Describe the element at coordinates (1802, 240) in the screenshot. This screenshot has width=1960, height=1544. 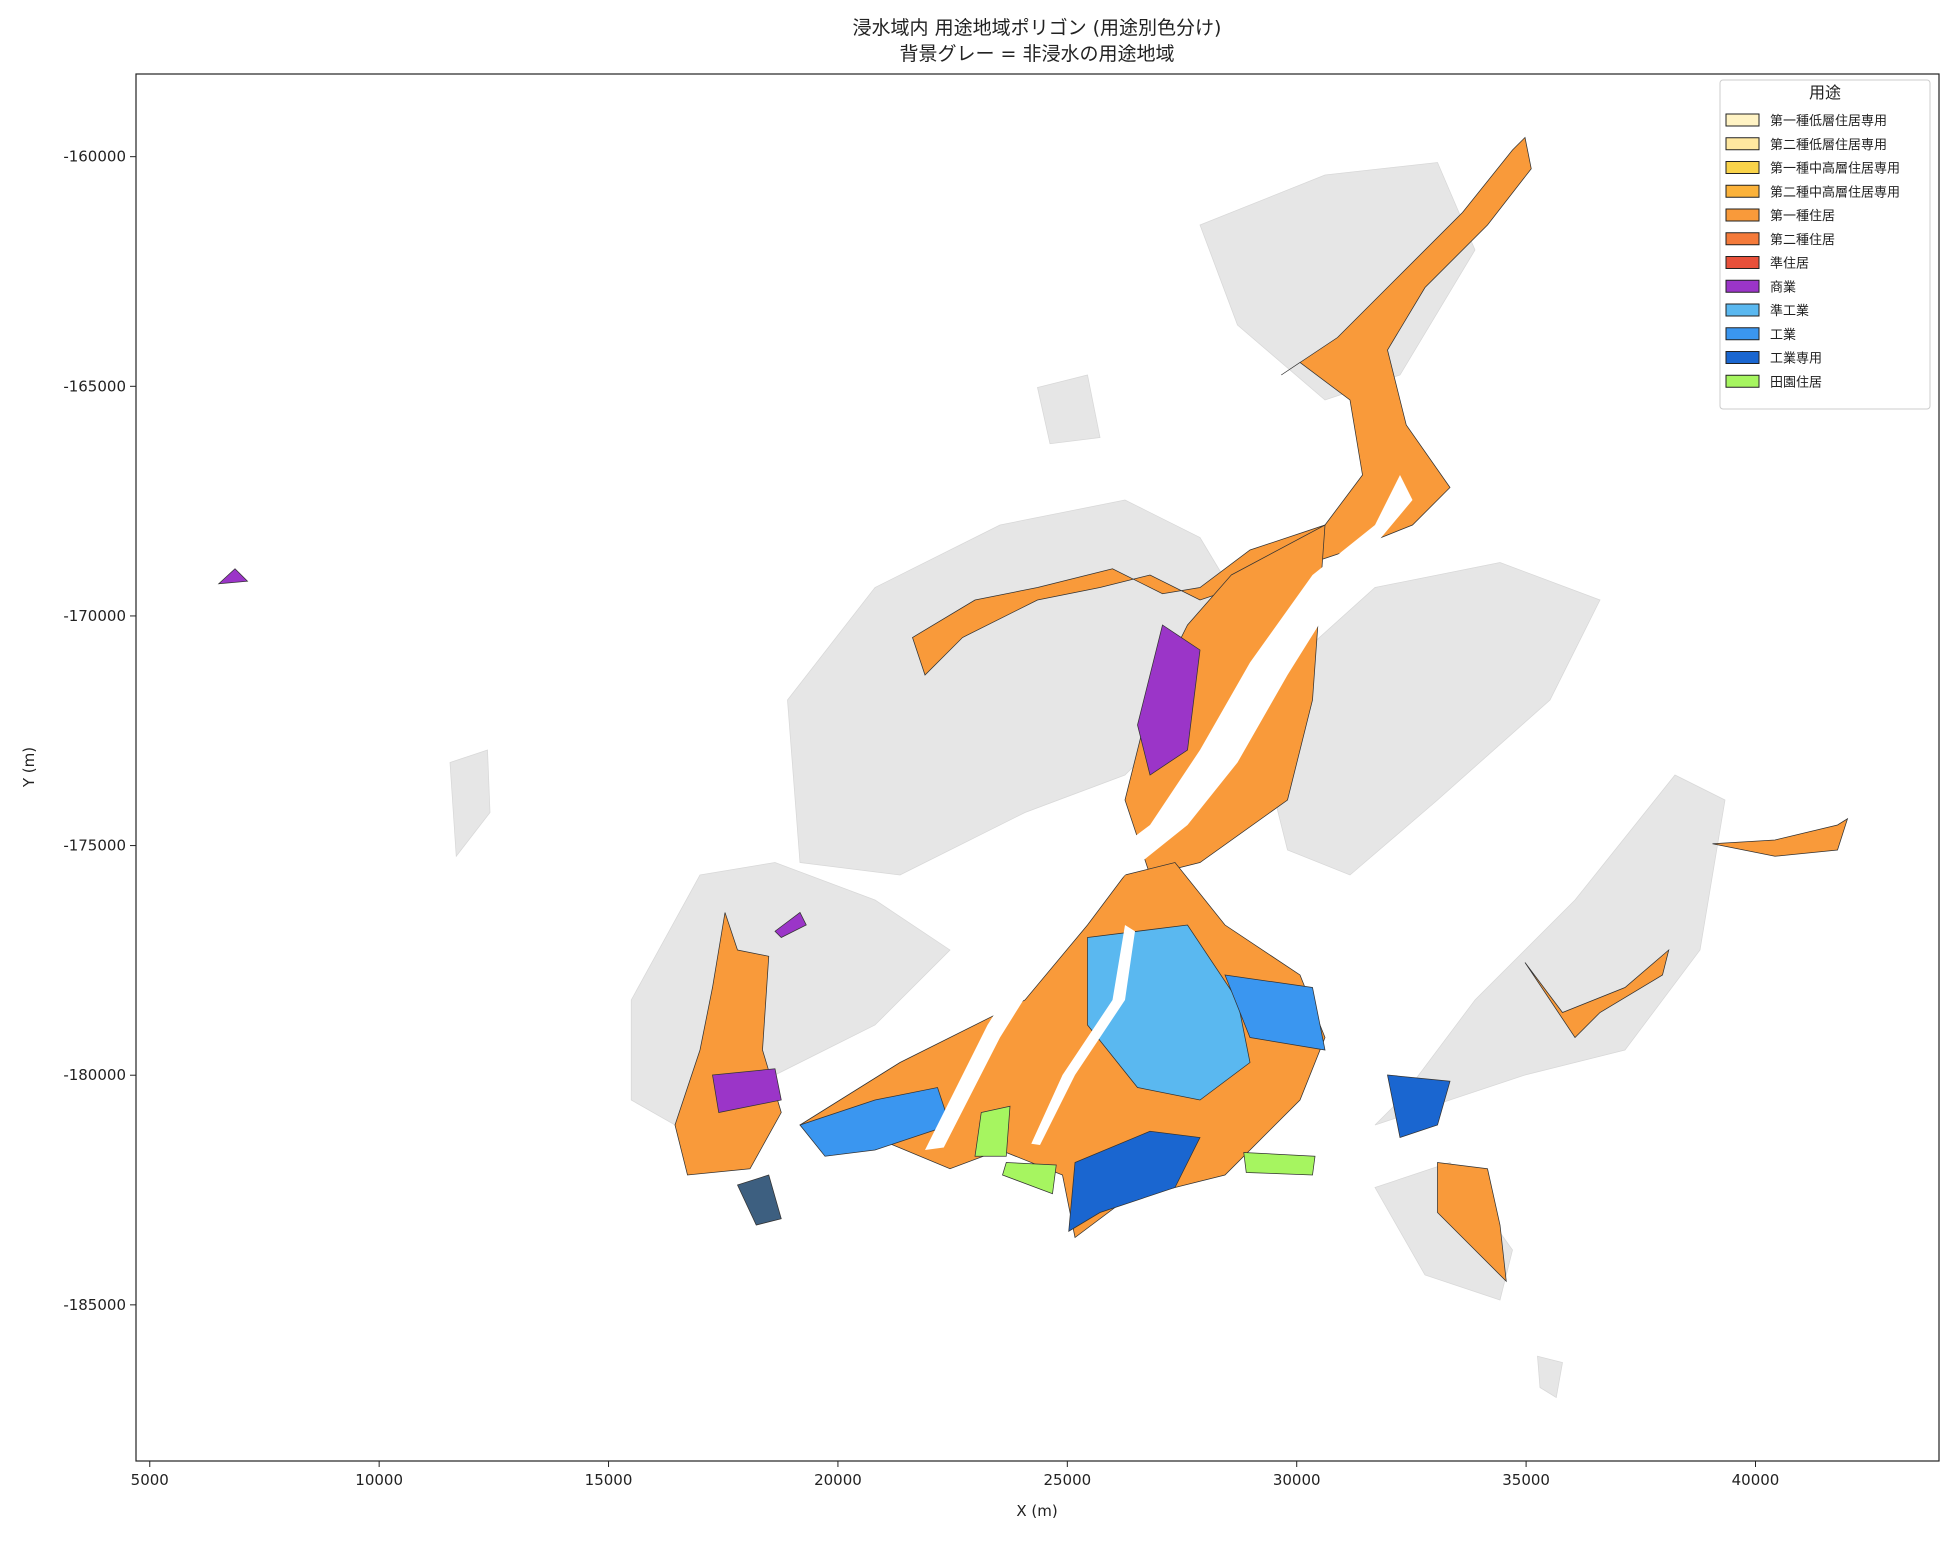
I see `legend-label: 第二種住居` at that location.